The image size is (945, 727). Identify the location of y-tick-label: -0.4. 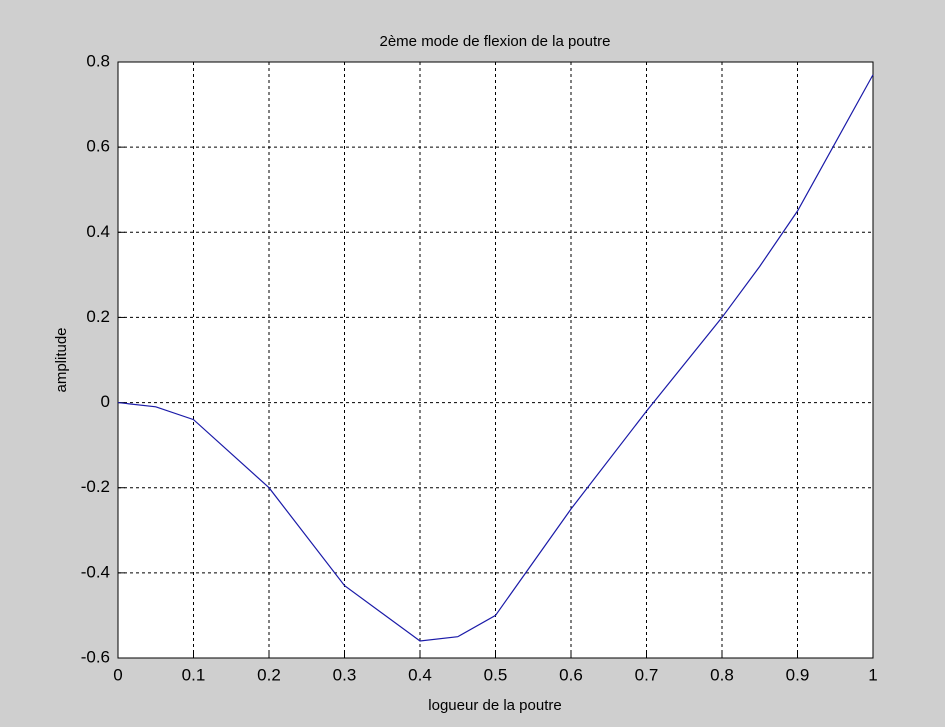
(95, 571).